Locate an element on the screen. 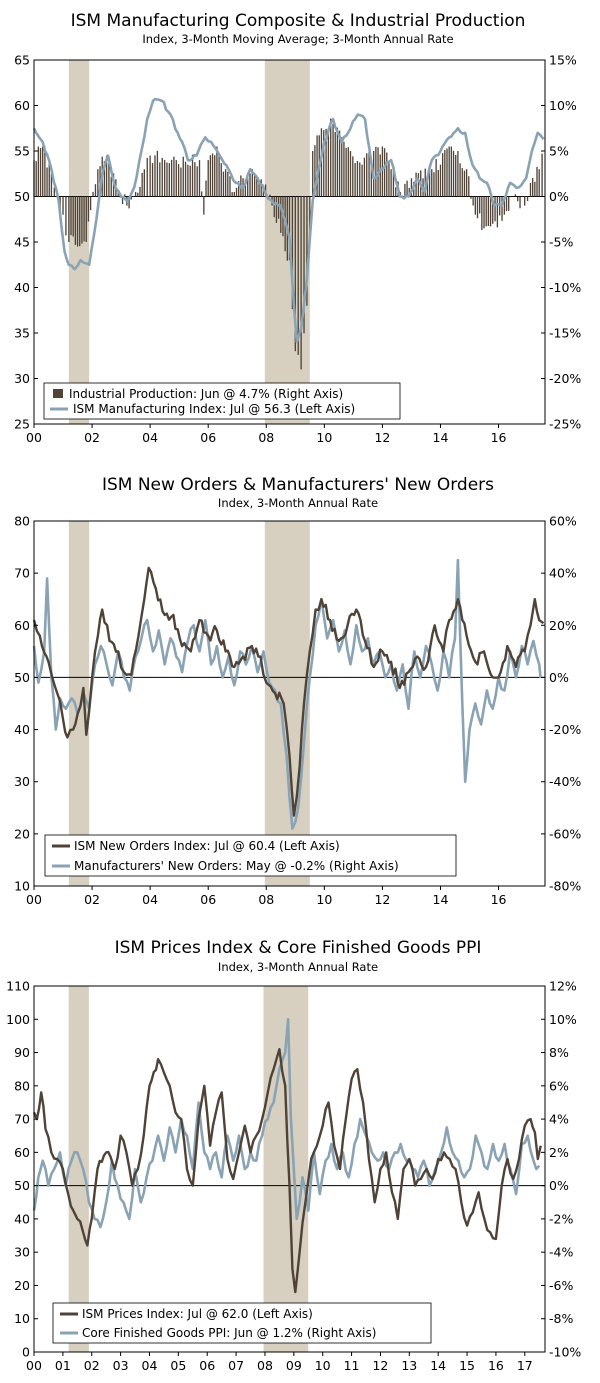 Image resolution: width=600 pixels, height=1383 pixels. chart2-recession-bands is located at coordinates (189, 703).